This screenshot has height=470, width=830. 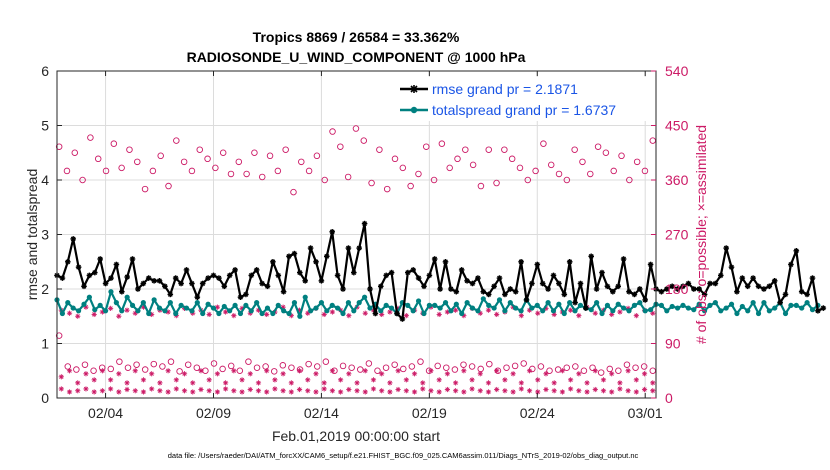 I want to click on y-left-tick-label: 2, so click(x=45, y=289).